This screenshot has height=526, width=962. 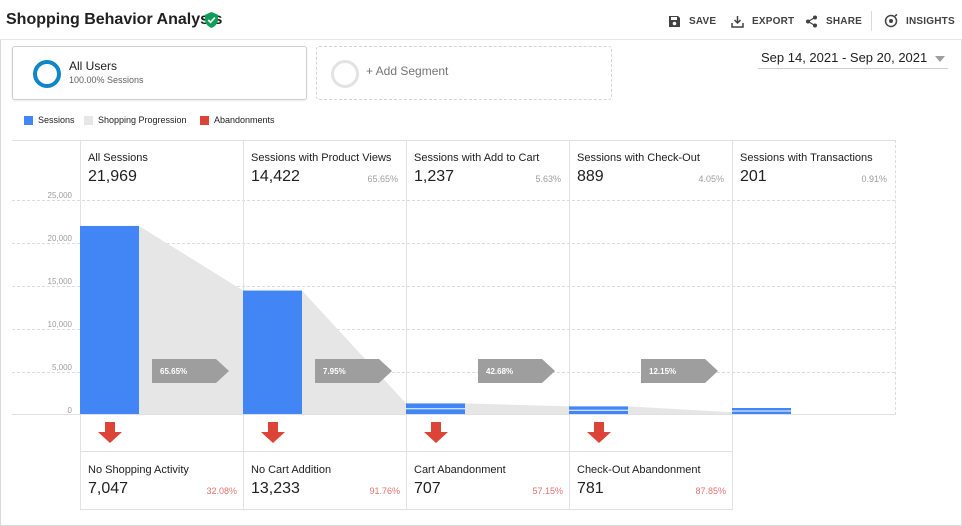 I want to click on empty-segment-icon, so click(x=345, y=74).